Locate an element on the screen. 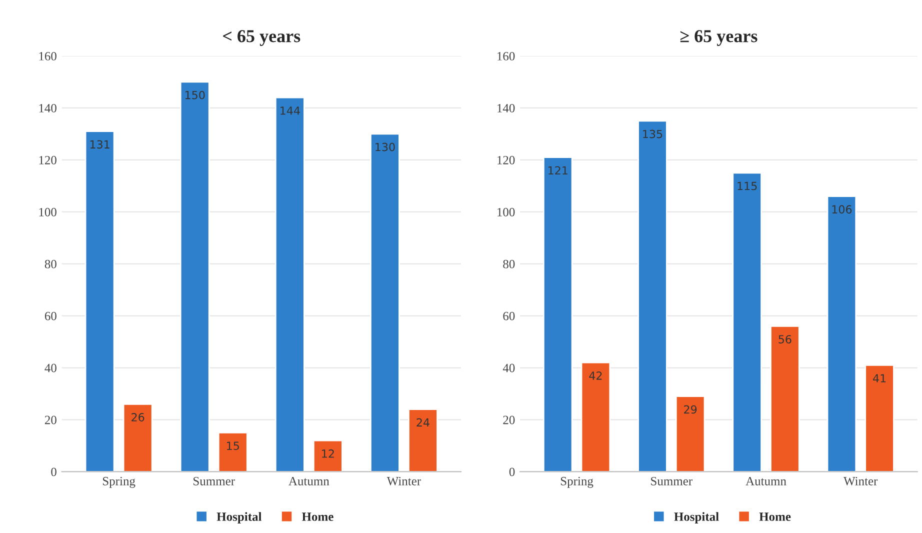  data-label: 106 is located at coordinates (842, 209).